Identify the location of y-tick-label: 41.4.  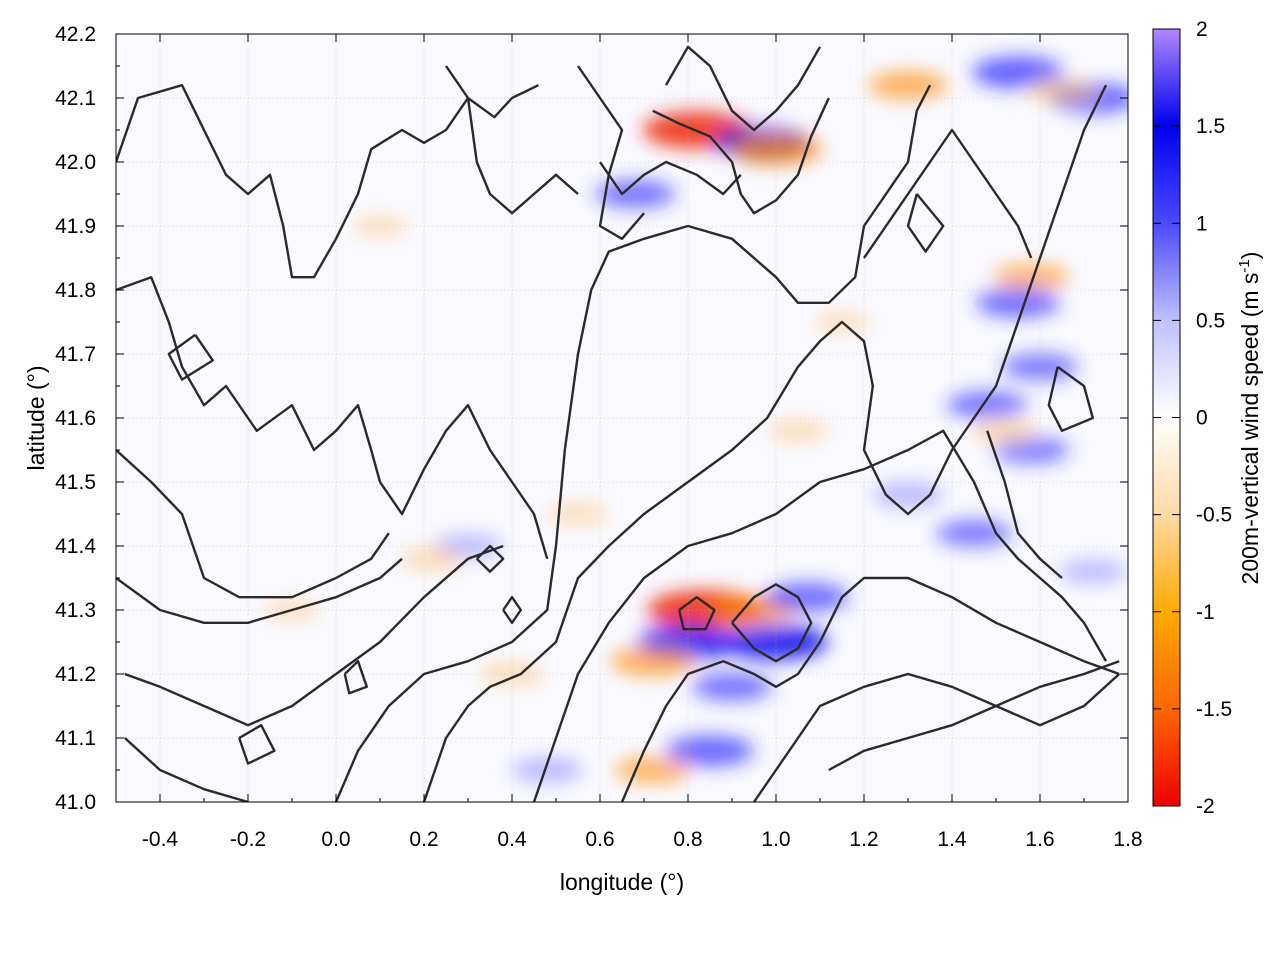
(75, 546).